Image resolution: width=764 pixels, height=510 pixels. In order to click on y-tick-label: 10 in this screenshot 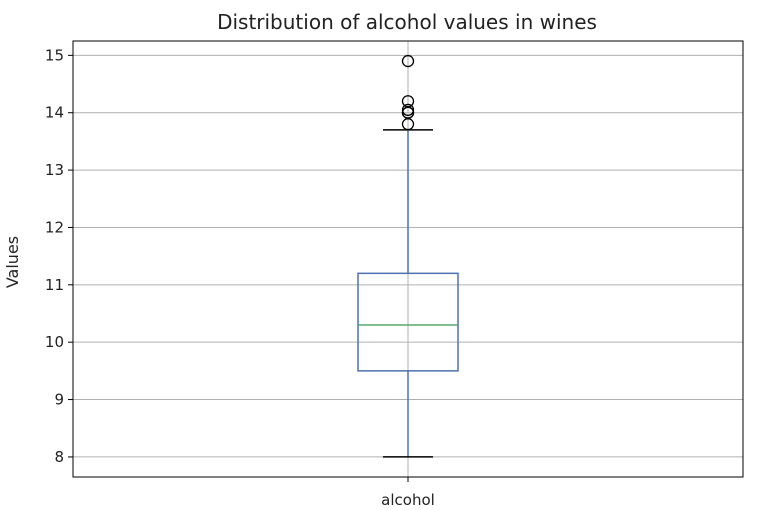, I will do `click(54, 342)`.